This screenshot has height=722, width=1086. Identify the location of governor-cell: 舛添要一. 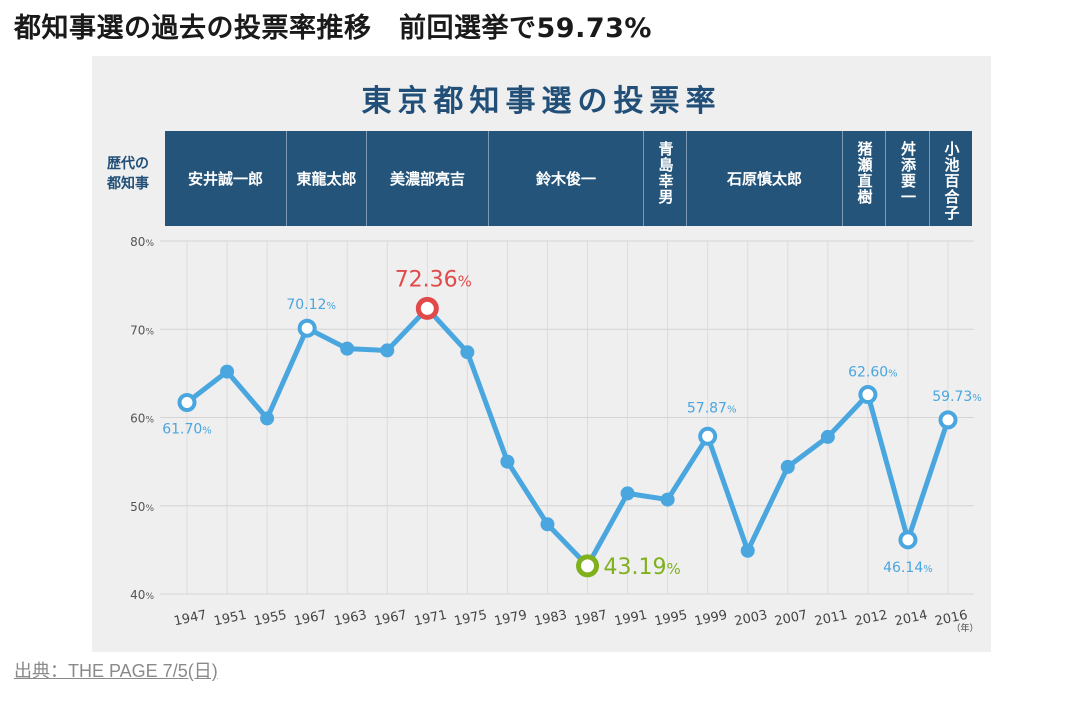
(907, 178).